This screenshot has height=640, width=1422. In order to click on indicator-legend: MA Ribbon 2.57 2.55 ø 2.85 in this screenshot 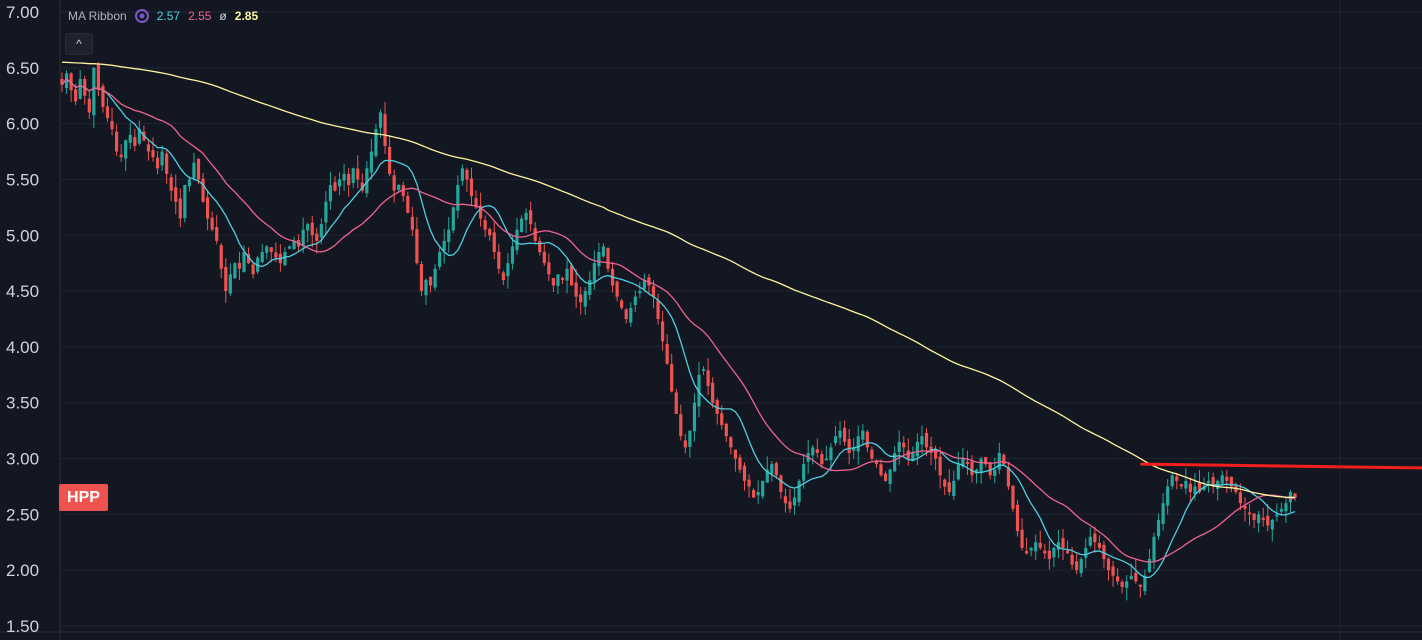, I will do `click(163, 16)`.